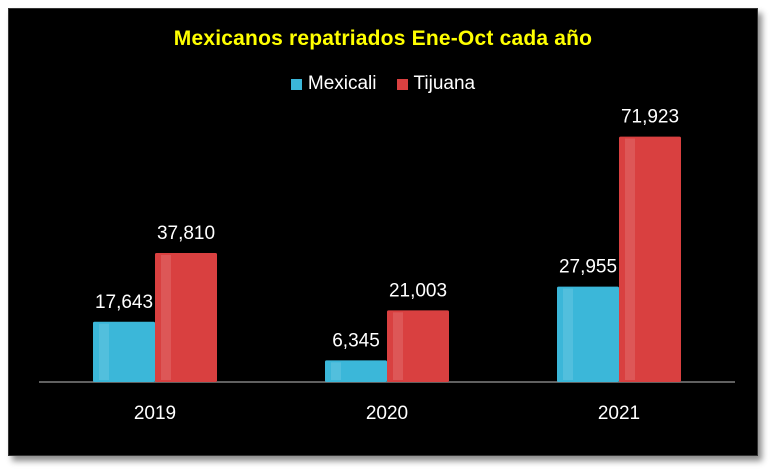  I want to click on bar-highlight-mexicali-2020, so click(336, 371).